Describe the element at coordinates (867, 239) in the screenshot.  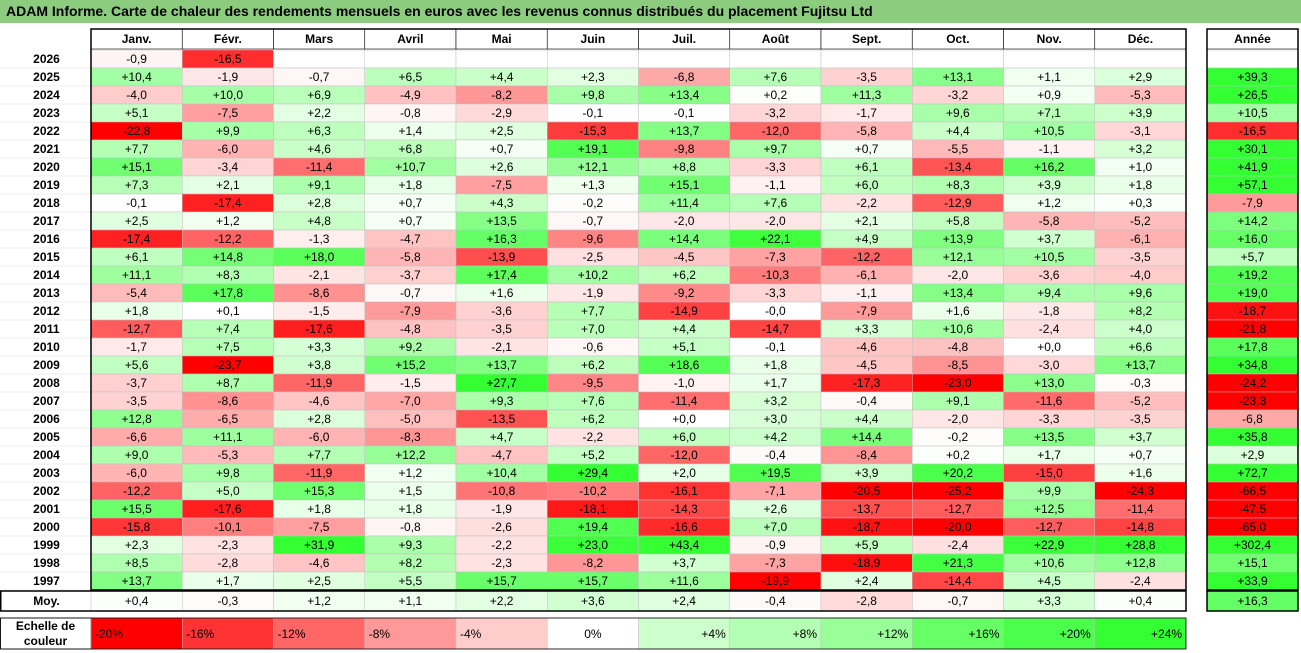
I see `heatmap-cell-value: +4,9` at that location.